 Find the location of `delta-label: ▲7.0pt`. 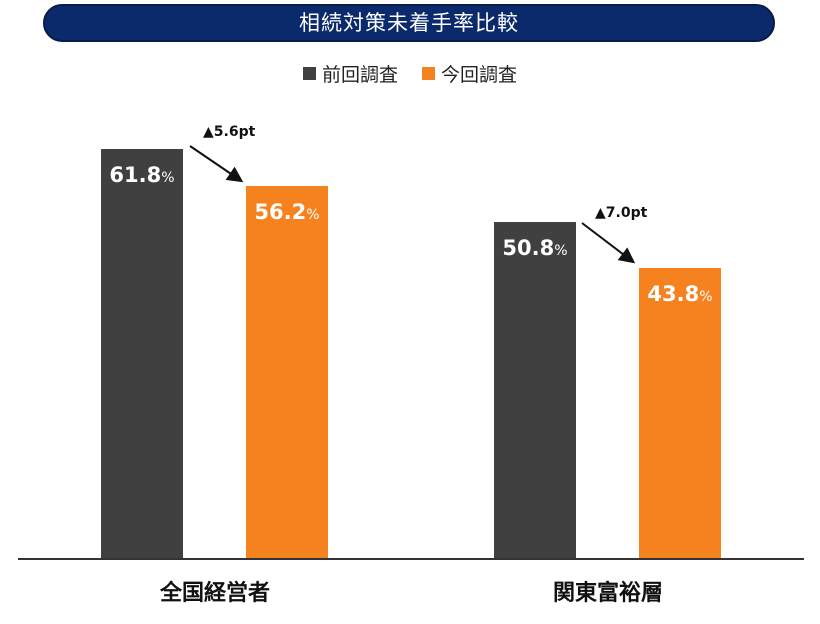

delta-label: ▲7.0pt is located at coordinates (621, 213).